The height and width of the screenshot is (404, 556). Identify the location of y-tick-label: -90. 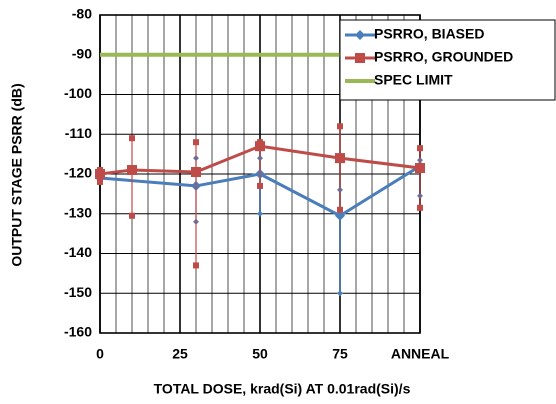
(82, 53).